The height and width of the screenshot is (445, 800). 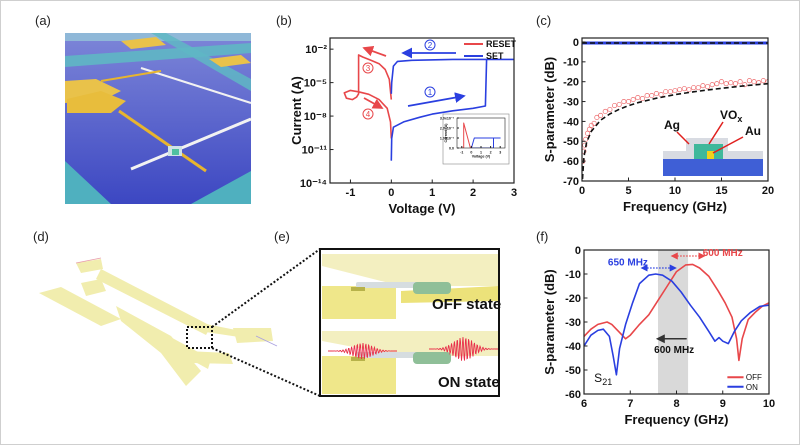 I want to click on rf-wave-packet, so click(x=463, y=349).